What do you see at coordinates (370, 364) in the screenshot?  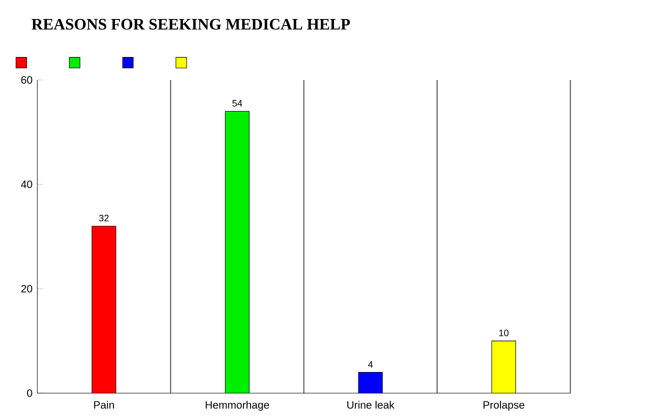 I see `data-label: 4` at bounding box center [370, 364].